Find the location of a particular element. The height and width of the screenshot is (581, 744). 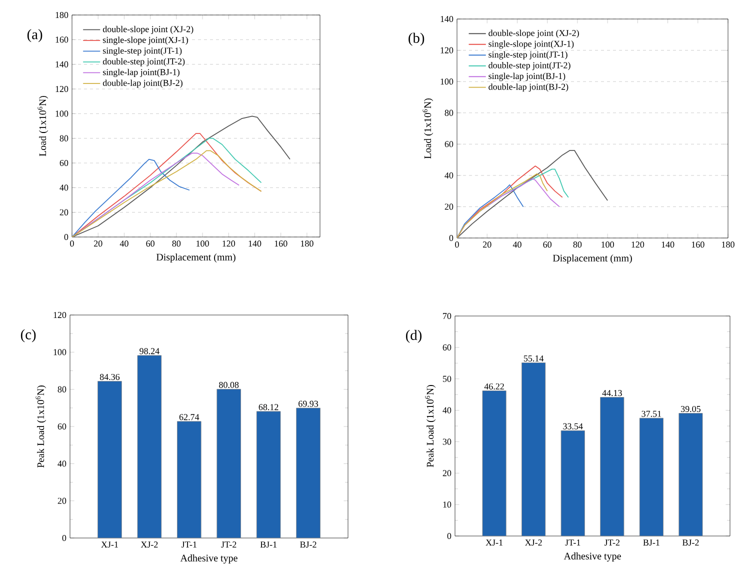

data-label: 39.05 is located at coordinates (690, 409).